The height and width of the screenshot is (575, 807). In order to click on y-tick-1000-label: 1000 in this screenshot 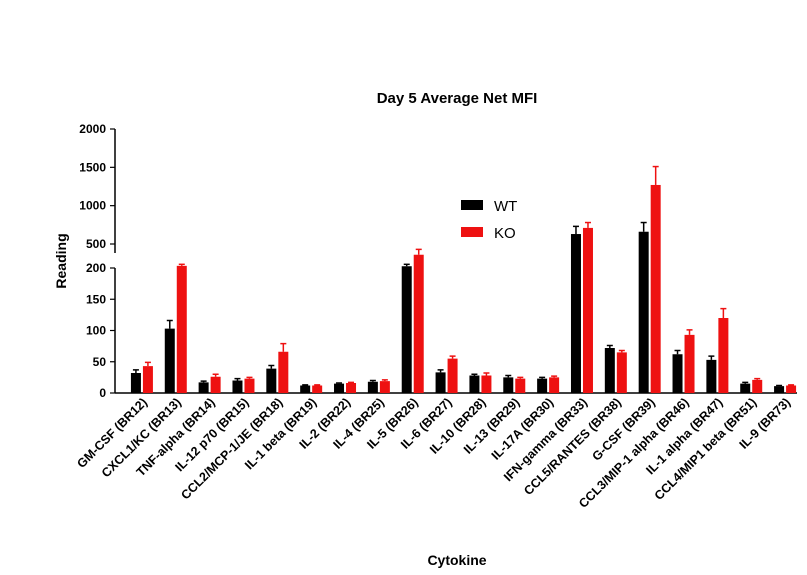, I will do `click(92, 206)`.